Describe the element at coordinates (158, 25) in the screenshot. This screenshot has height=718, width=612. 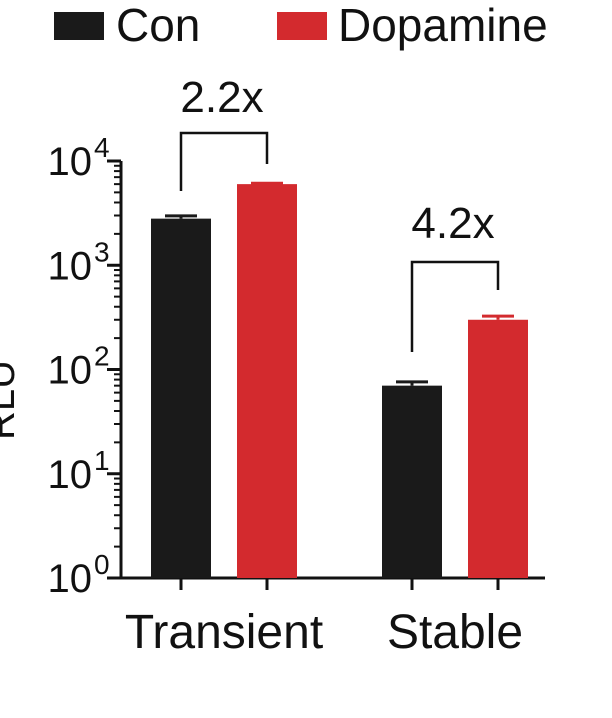
I see `legend-label: Con` at that location.